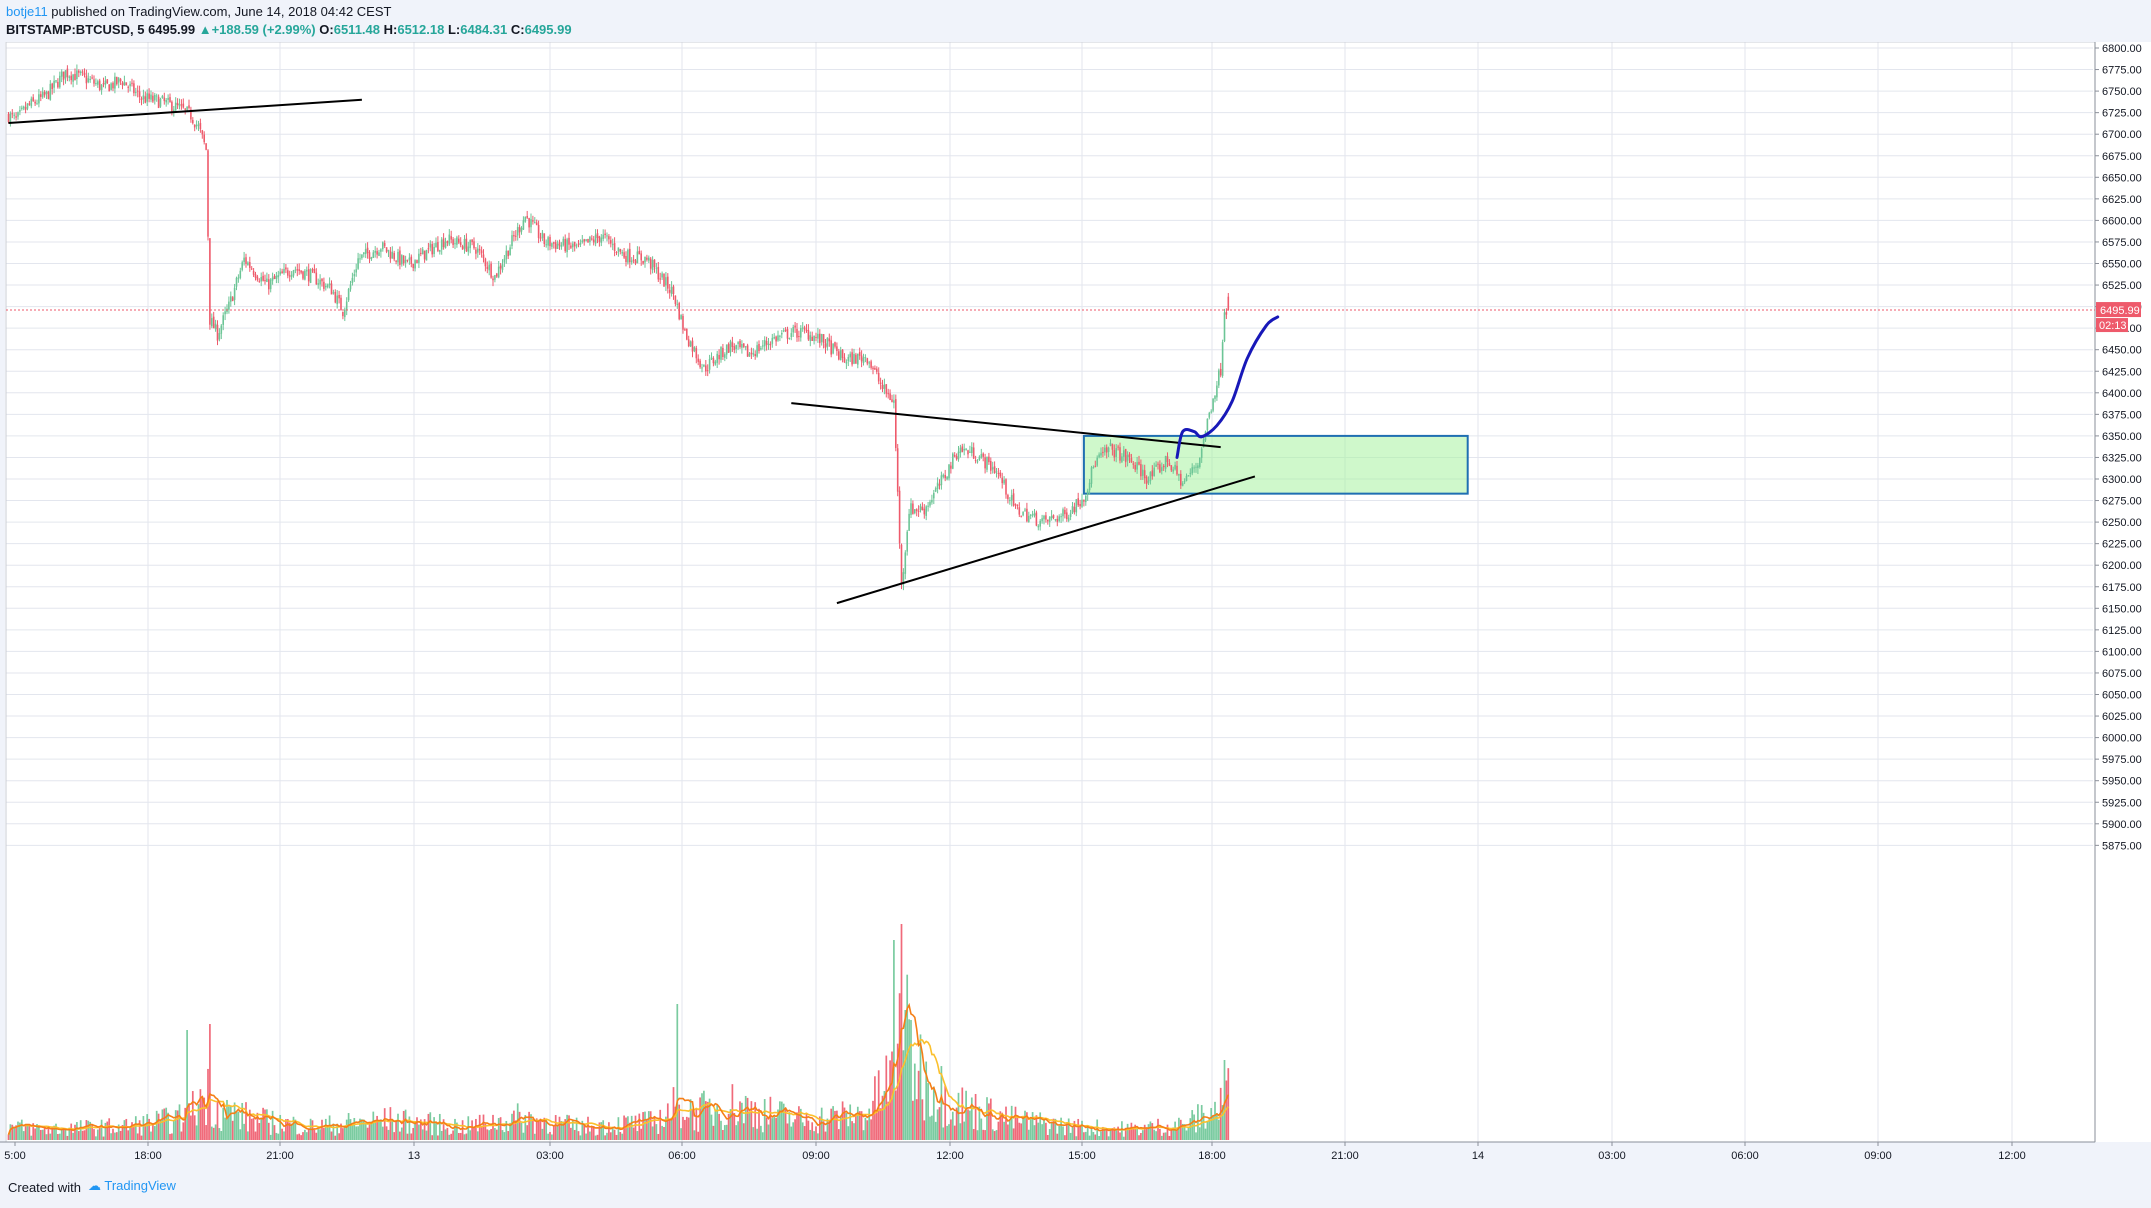 The image size is (2151, 1208). What do you see at coordinates (2112, 325) in the screenshot?
I see `countdown-tag` at bounding box center [2112, 325].